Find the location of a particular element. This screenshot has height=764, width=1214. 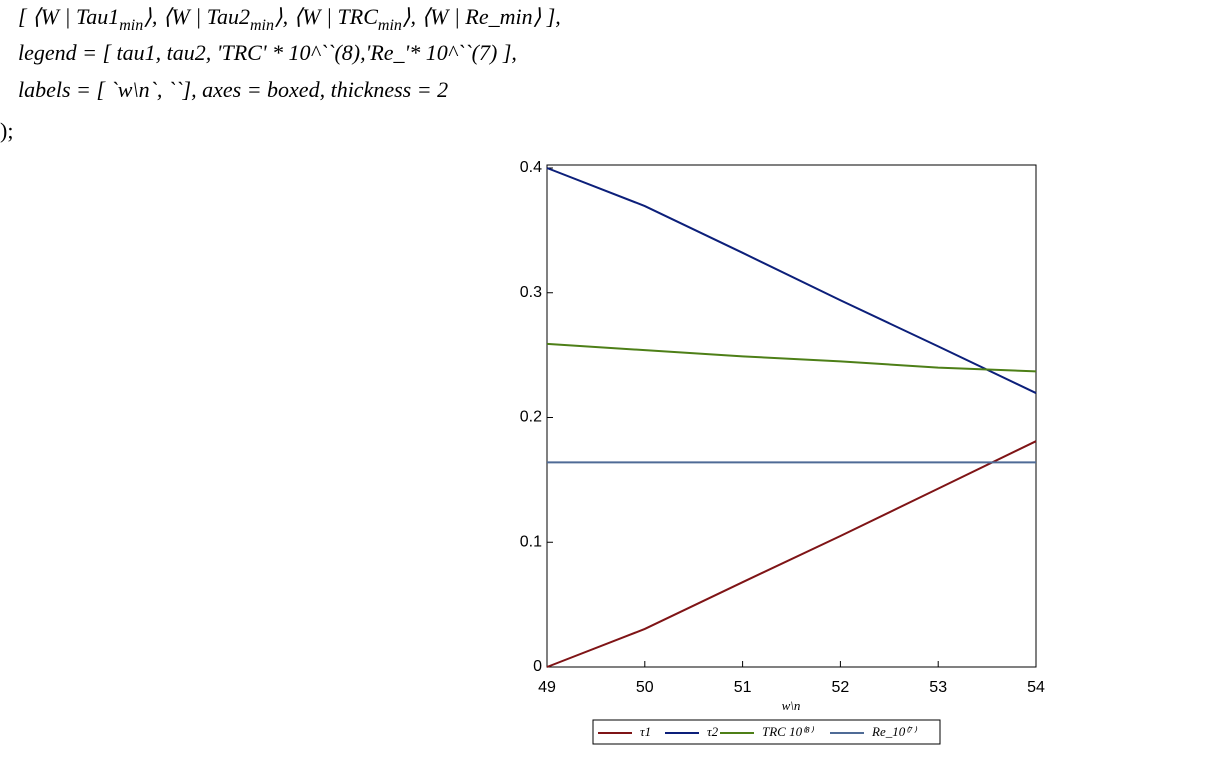

x-tick-label: 54 is located at coordinates (1036, 687).